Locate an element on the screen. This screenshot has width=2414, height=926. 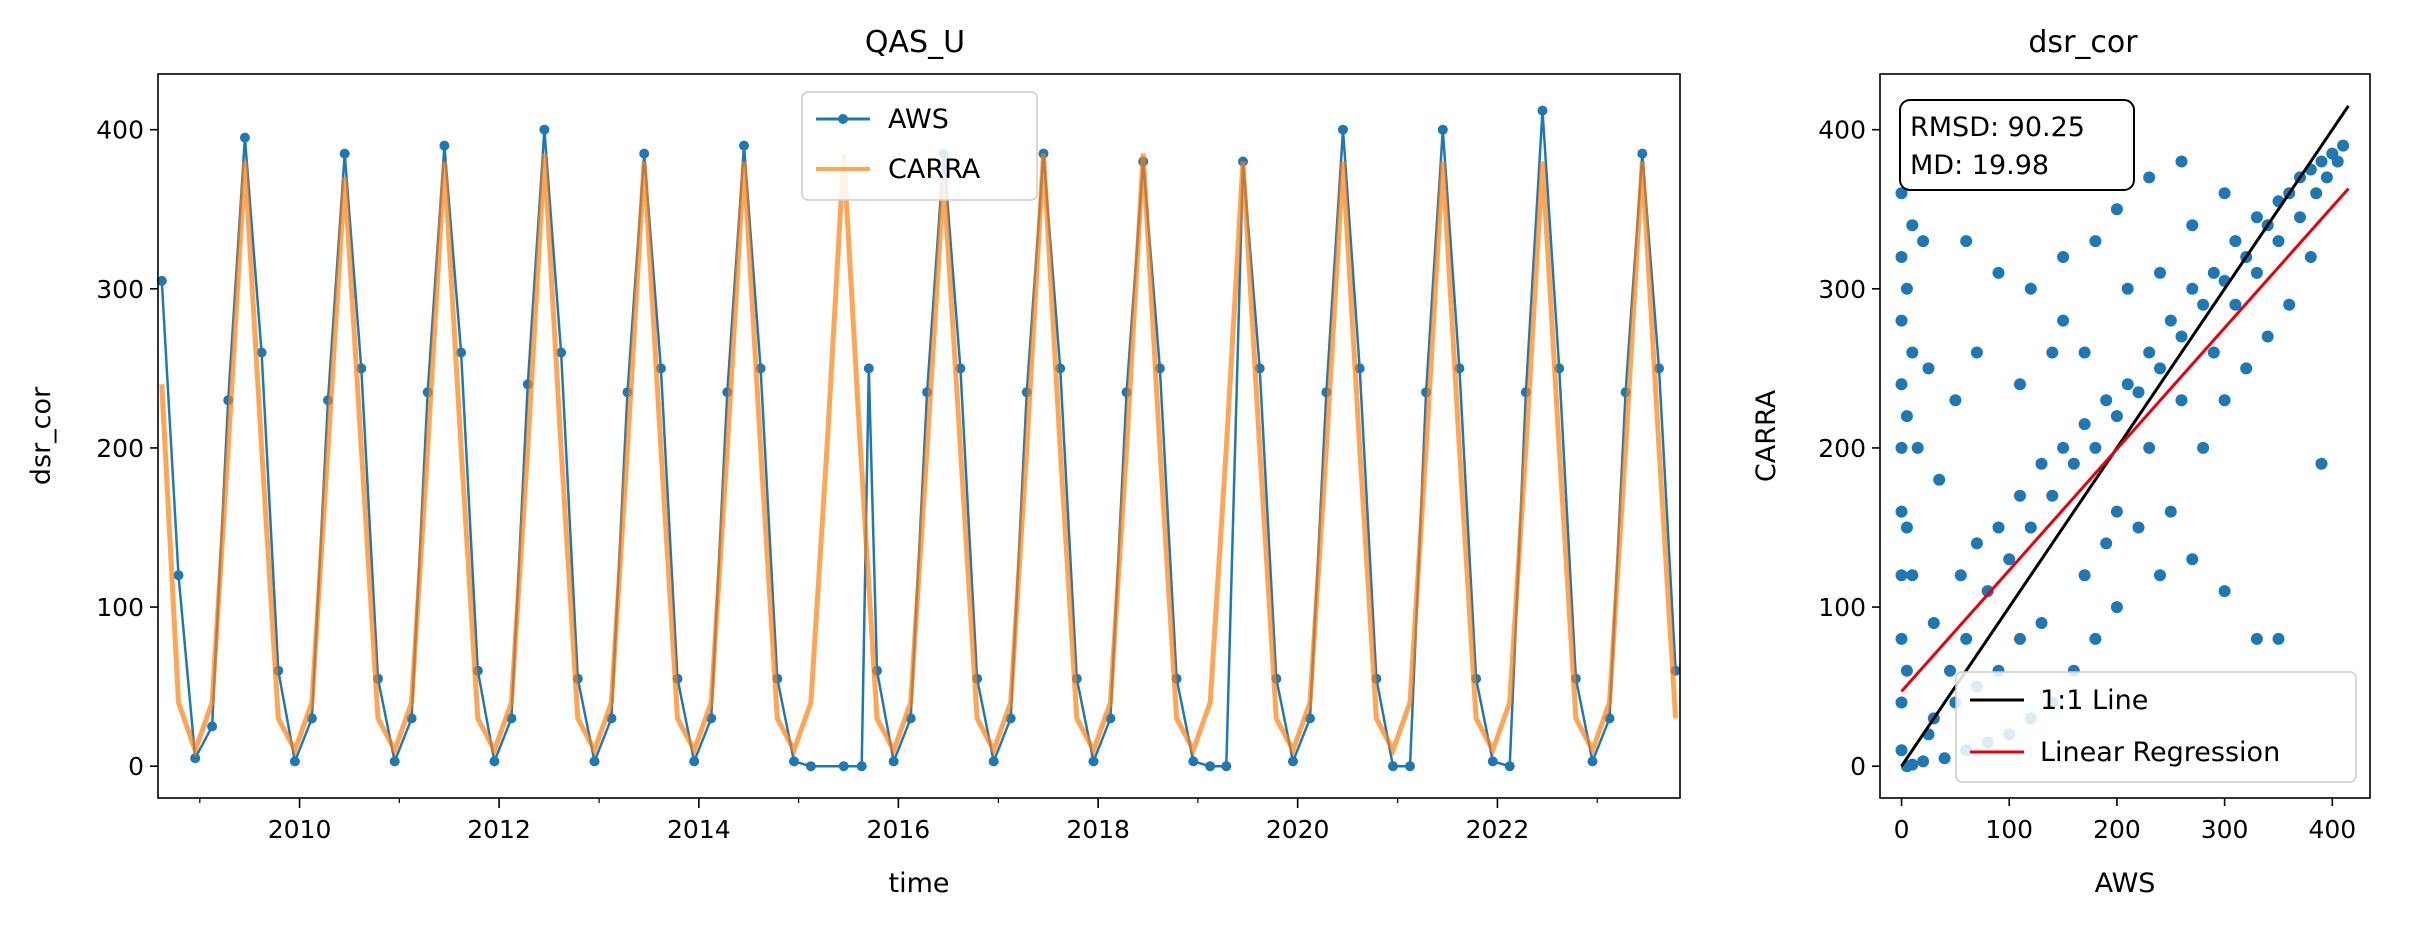
sc-ytick-label-4: 400 is located at coordinates (1842, 130).